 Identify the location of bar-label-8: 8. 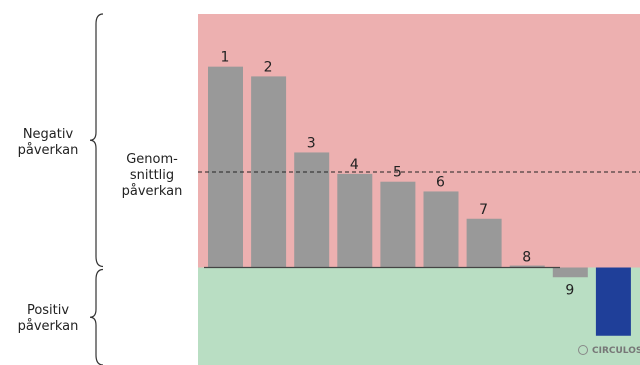
(526, 258).